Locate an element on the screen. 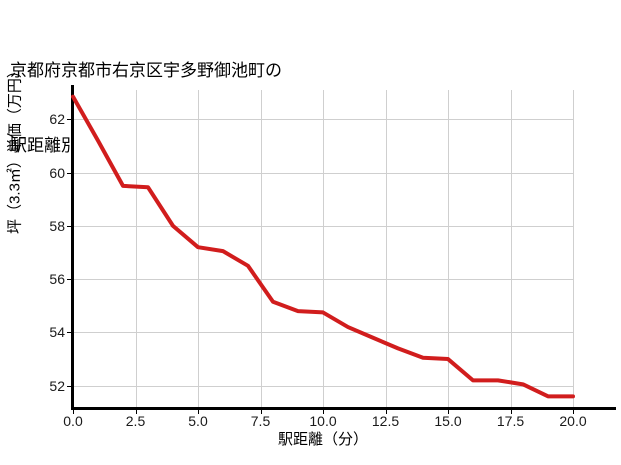  x-tick-label: 20.0 is located at coordinates (573, 421).